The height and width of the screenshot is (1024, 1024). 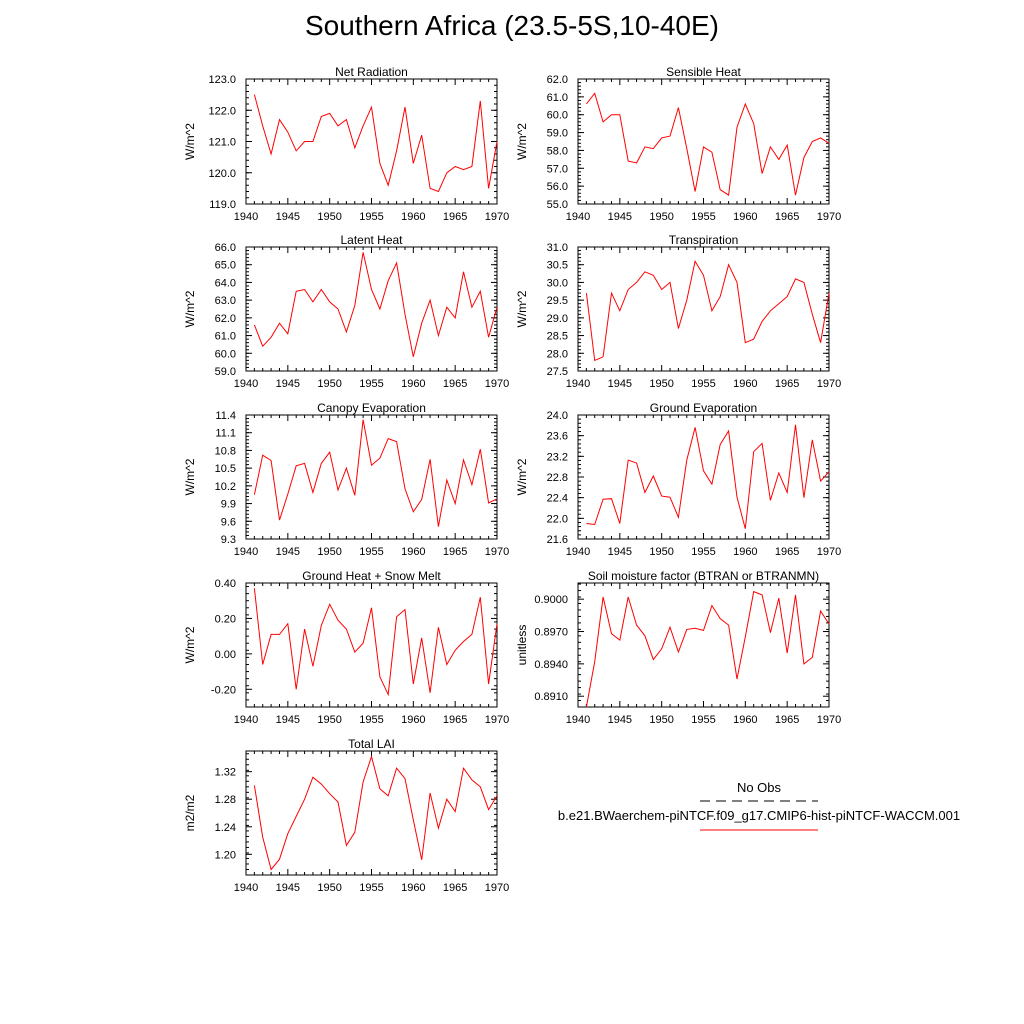 What do you see at coordinates (225, 248) in the screenshot?
I see `y-tick-label: 66.0` at bounding box center [225, 248].